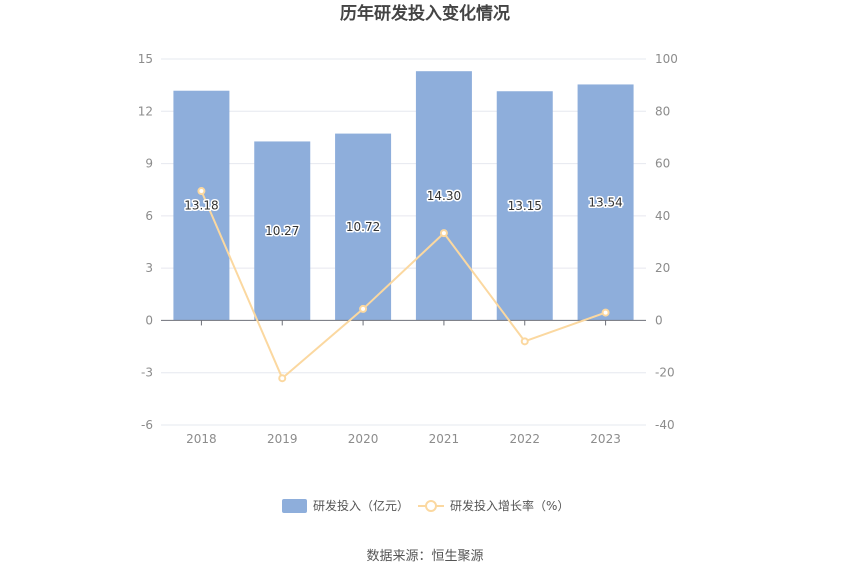 This screenshot has height=575, width=850. What do you see at coordinates (424, 556) in the screenshot?
I see `source-note: 数据来源：恒生聚源` at bounding box center [424, 556].